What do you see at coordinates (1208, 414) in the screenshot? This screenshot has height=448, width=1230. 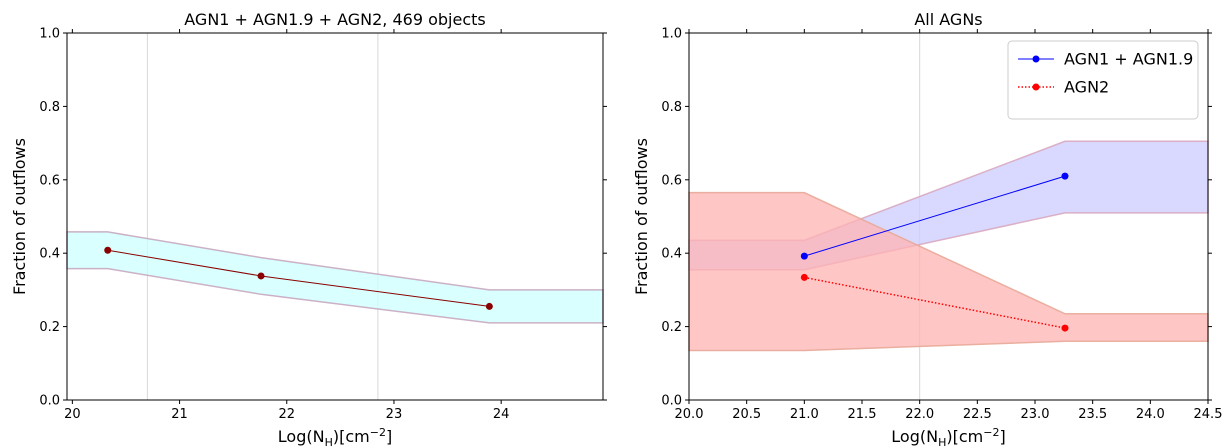 I see `x-tick-label: 24.5` at bounding box center [1208, 414].